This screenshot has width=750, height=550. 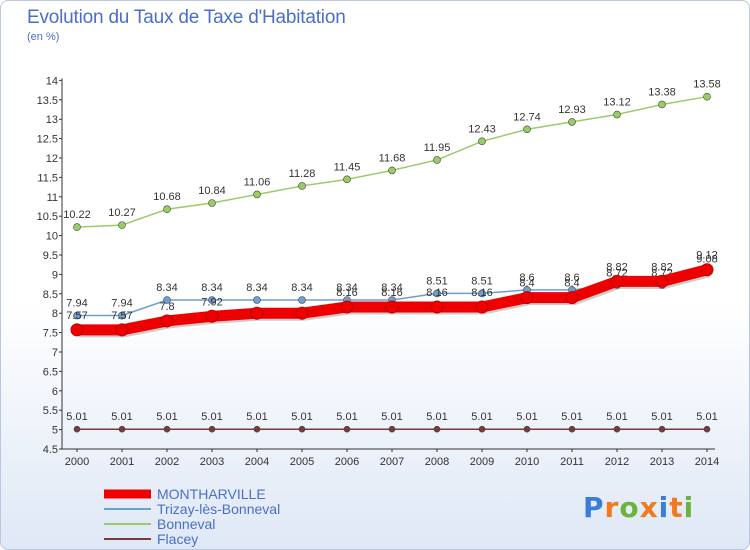 What do you see at coordinates (43, 37) in the screenshot?
I see `chart-subtitle: (en %)` at bounding box center [43, 37].